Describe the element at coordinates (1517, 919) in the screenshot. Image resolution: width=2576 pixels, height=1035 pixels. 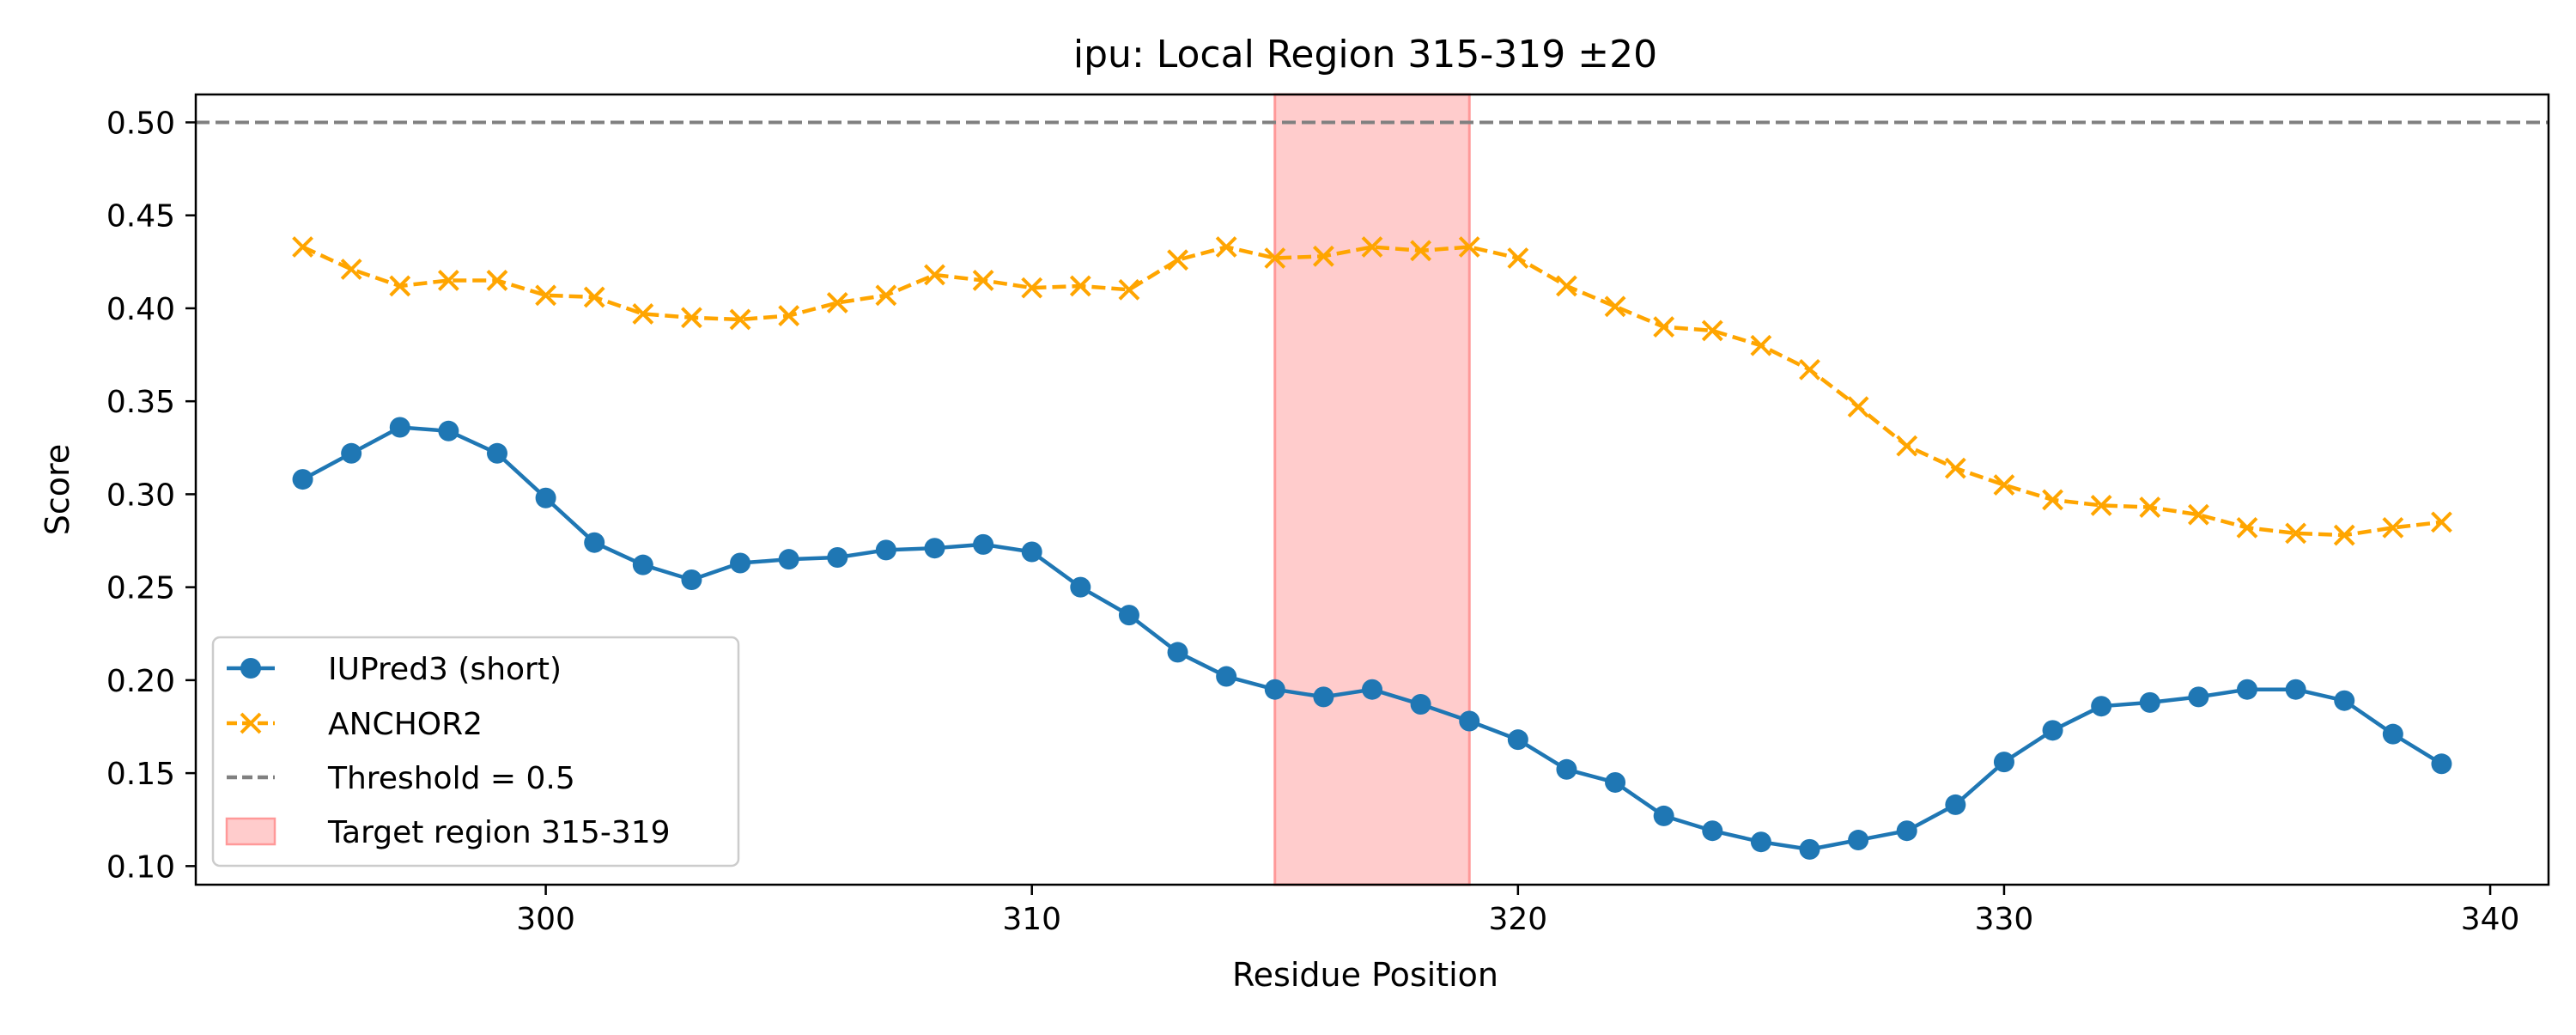
I see `x-tick-label: 320` at that location.